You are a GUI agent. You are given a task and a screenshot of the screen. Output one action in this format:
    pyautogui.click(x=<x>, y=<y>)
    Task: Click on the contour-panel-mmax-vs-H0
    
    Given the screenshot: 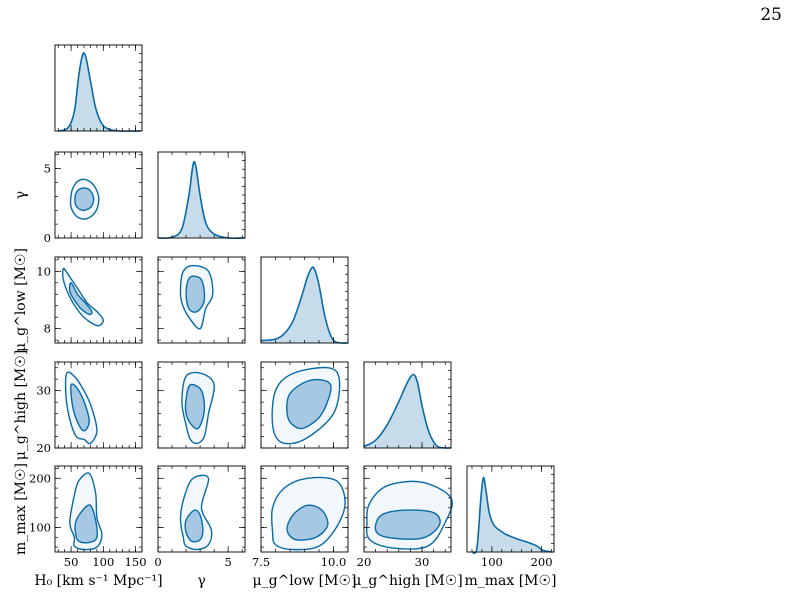 What is the action you would take?
    pyautogui.click(x=98, y=509)
    